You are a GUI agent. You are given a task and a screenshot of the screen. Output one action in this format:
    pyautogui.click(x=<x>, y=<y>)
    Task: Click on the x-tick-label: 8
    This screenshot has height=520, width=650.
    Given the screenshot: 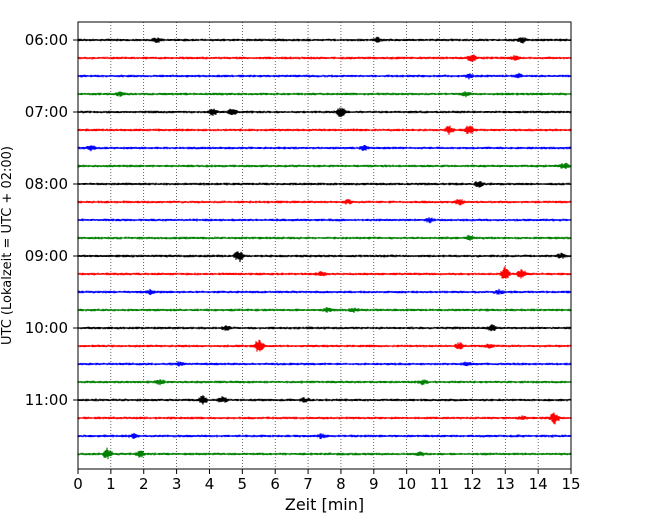 What is the action you would take?
    pyautogui.click(x=341, y=484)
    